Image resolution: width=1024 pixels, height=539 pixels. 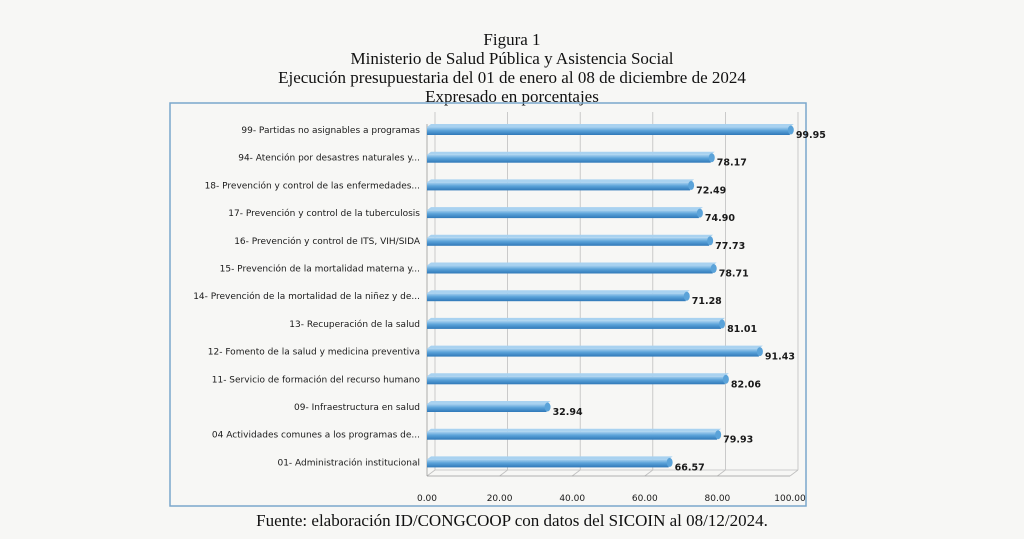 What do you see at coordinates (512, 39) in the screenshot?
I see `figure-number: Figura 1` at bounding box center [512, 39].